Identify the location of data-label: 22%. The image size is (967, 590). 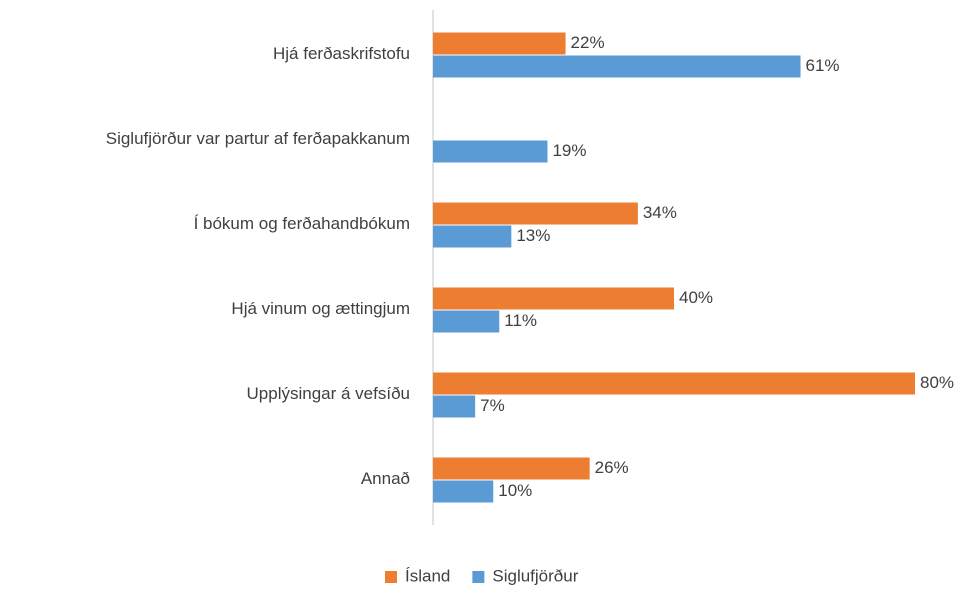
(588, 42).